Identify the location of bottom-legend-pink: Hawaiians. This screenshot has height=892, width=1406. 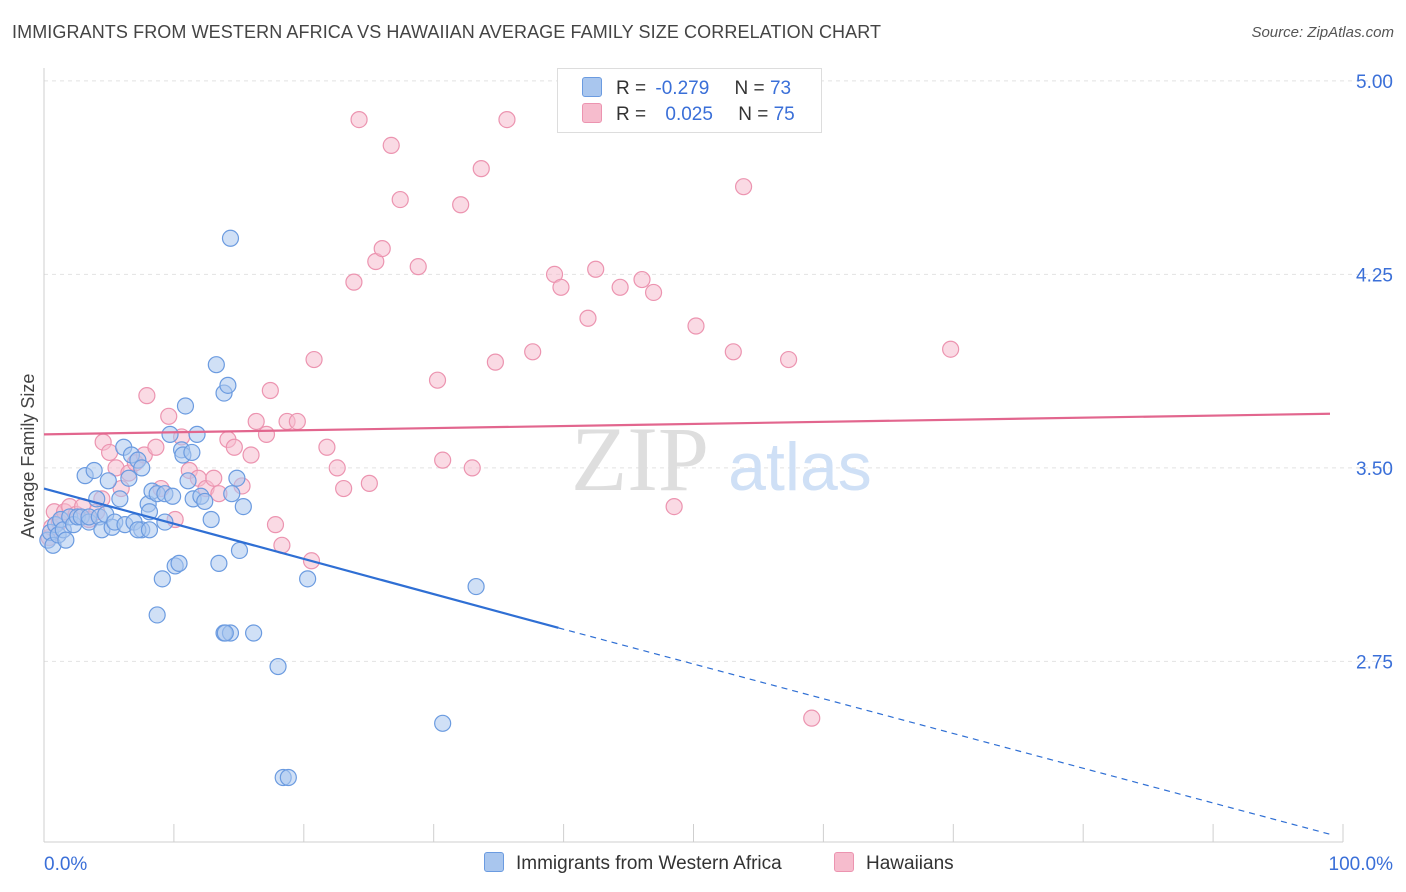
(894, 863).